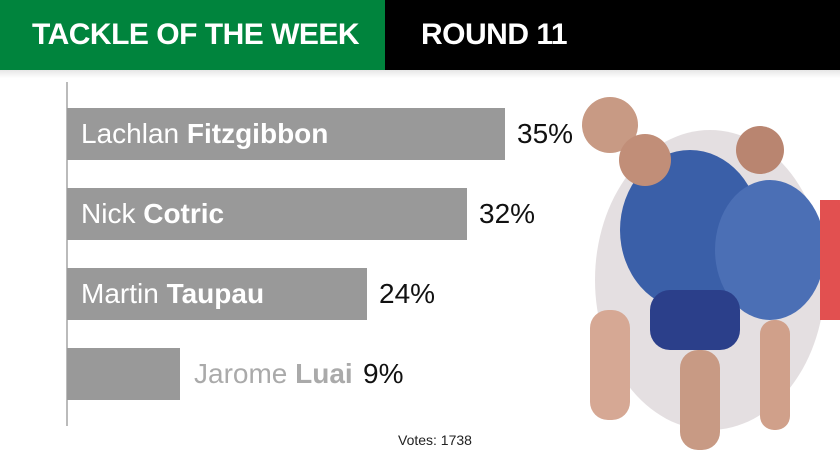  I want to click on bar-label: Nick Cotric, so click(152, 214).